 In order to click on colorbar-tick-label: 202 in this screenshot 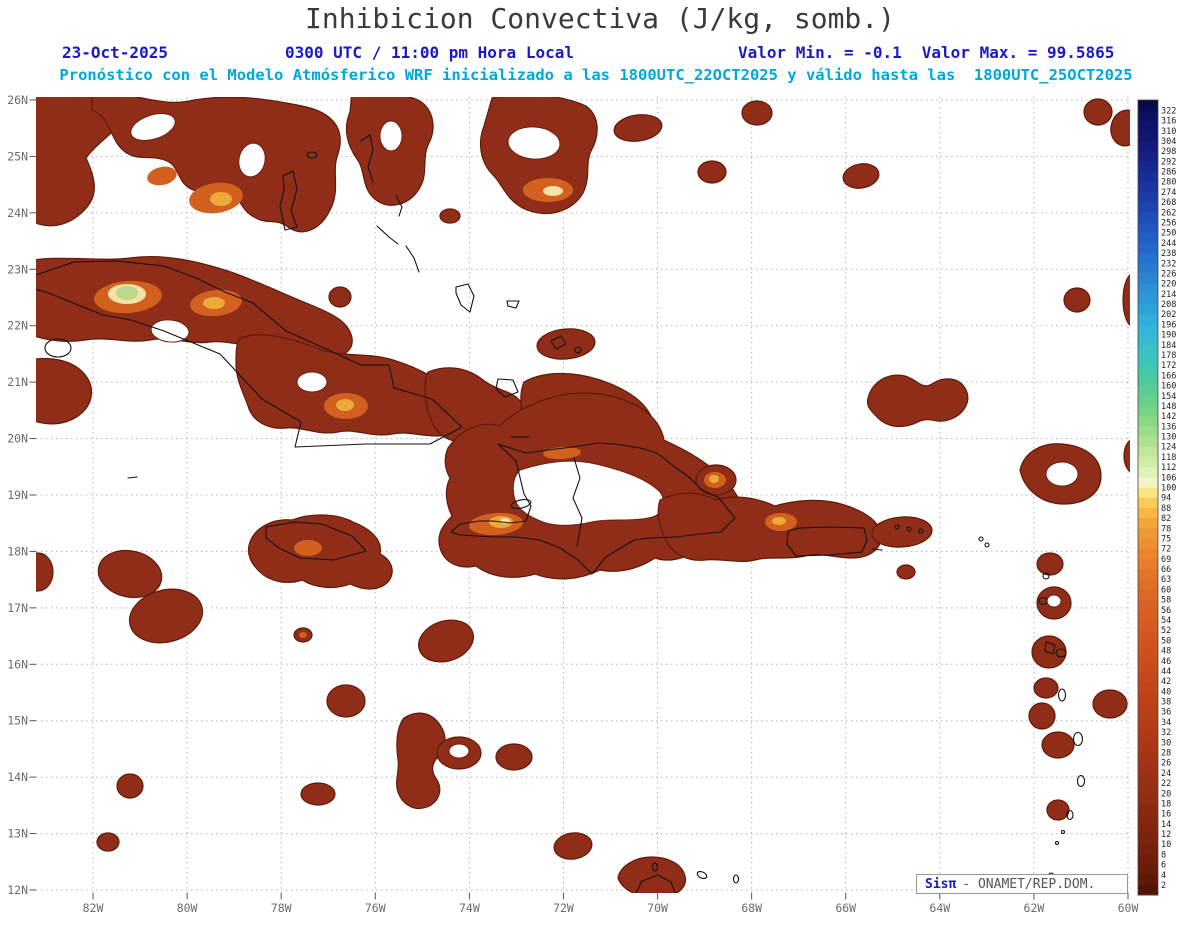, I will do `click(1168, 315)`.